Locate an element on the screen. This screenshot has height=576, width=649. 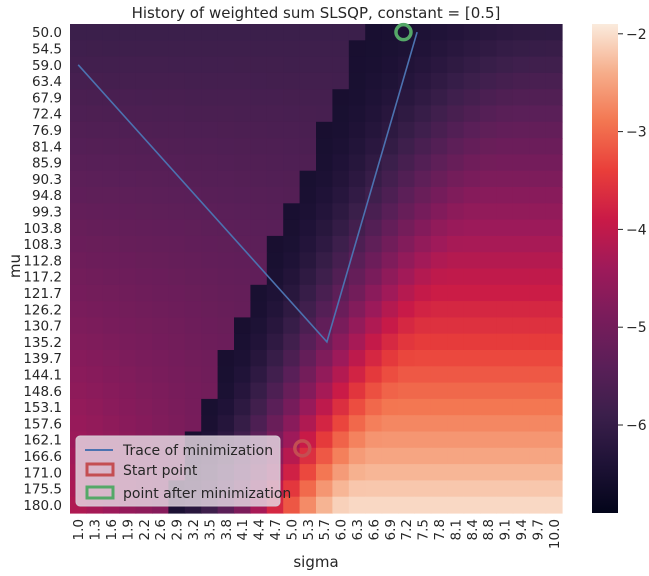
x-tick-label: 1.6 is located at coordinates (112, 529).